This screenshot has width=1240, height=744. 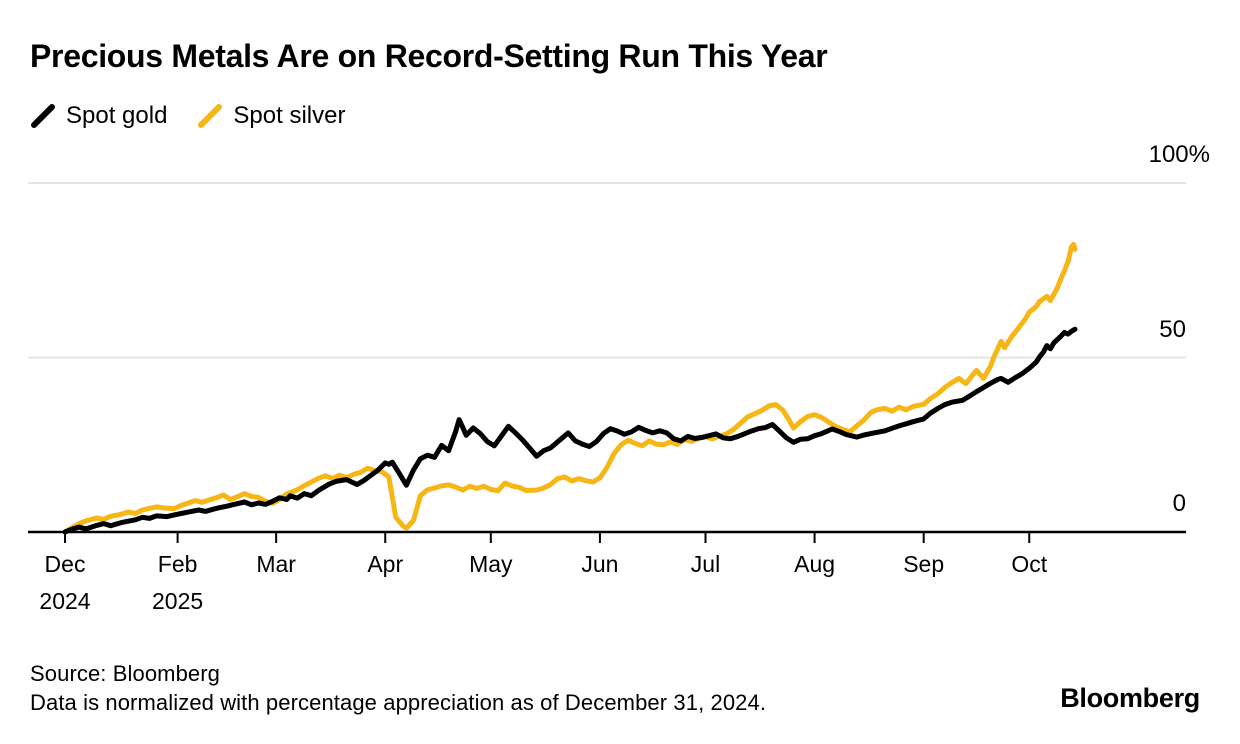 I want to click on x-axis-label: Mar, so click(x=276, y=564).